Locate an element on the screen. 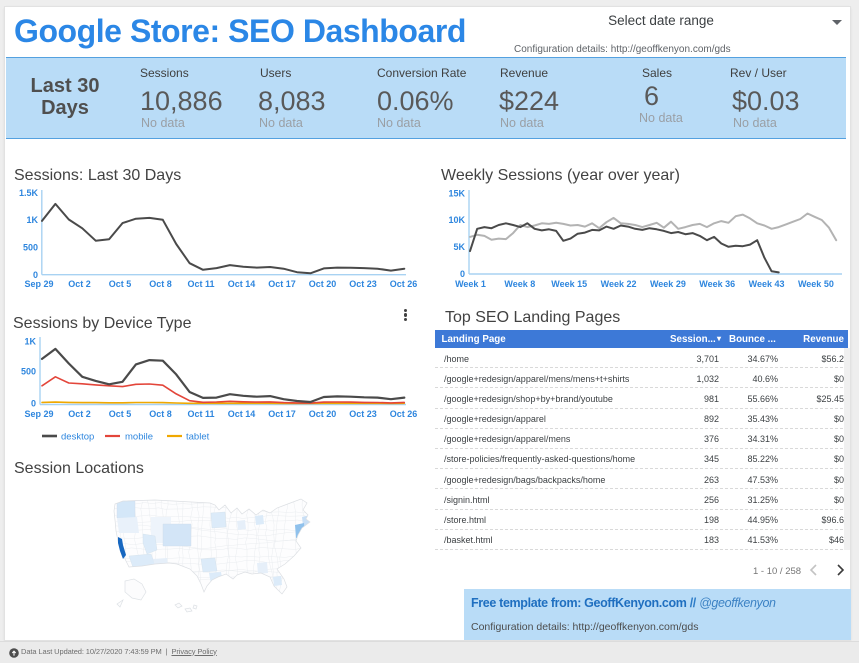  svg-text: Week 50 is located at coordinates (816, 284).